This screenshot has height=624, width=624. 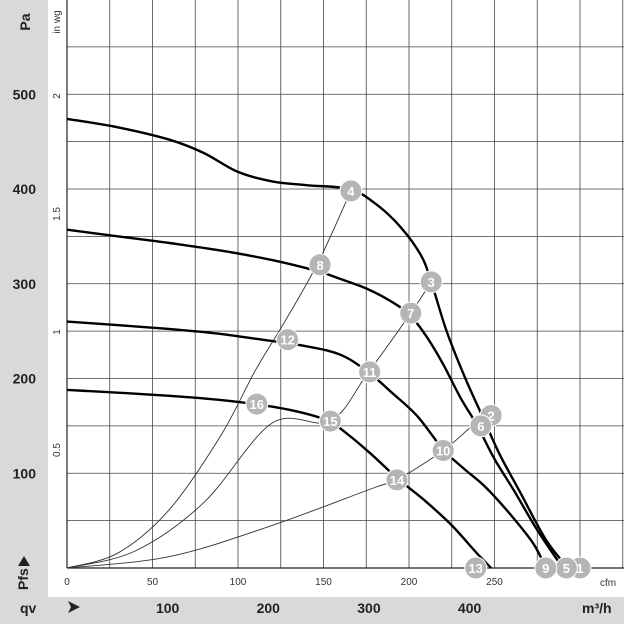 I want to click on x-axis-cfm-ticks: 0 50 100 150 200 250, so click(x=283, y=582).